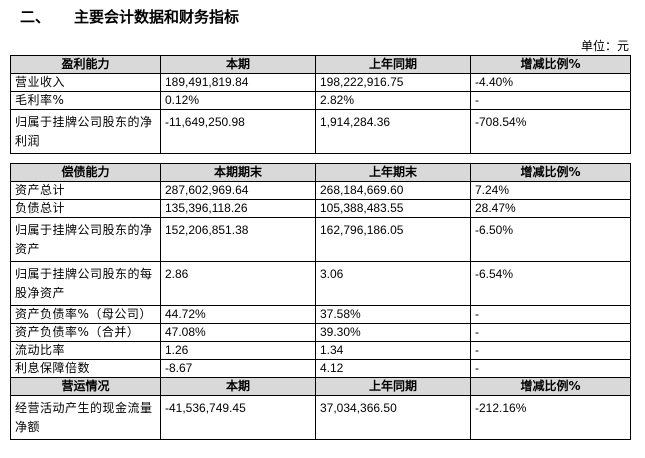 This screenshot has height=458, width=645. Describe the element at coordinates (393, 332) in the screenshot. I see `cell-value: 39.30%` at that location.